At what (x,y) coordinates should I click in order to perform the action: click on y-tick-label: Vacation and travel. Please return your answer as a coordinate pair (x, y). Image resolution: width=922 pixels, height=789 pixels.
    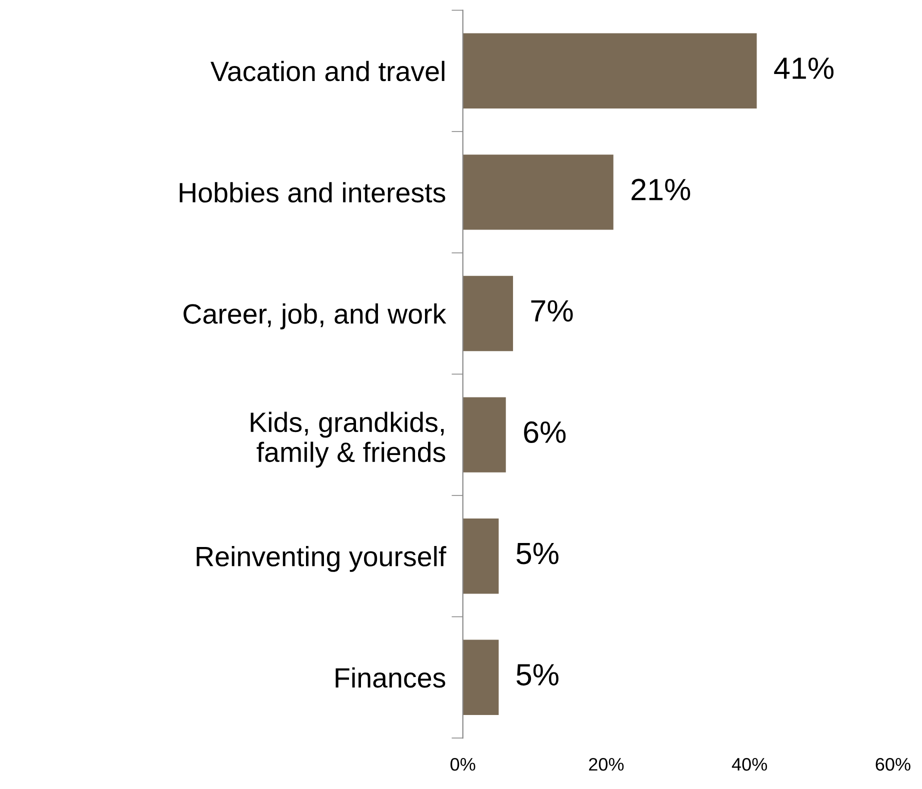
    Looking at the image, I should click on (327, 71).